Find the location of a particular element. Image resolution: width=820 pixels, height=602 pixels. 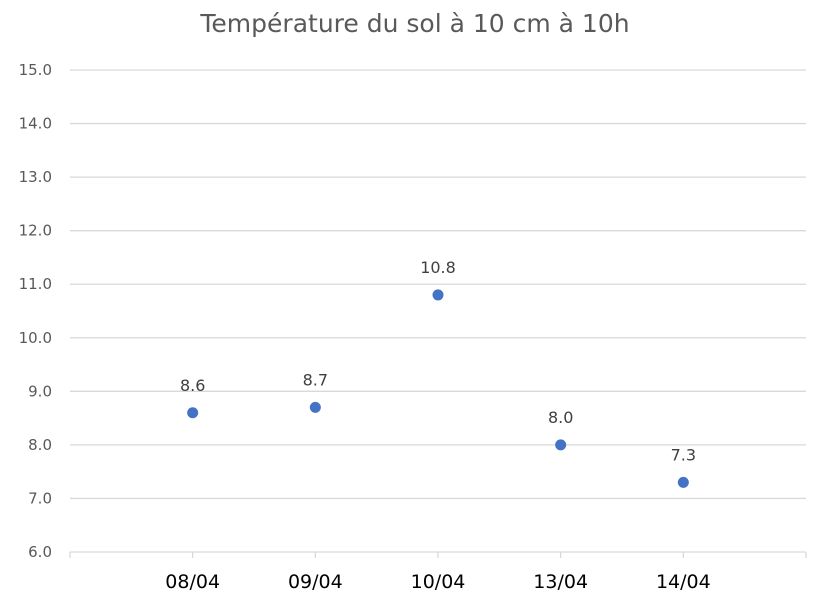

y-tick-label: 13.0 is located at coordinates (35, 177).